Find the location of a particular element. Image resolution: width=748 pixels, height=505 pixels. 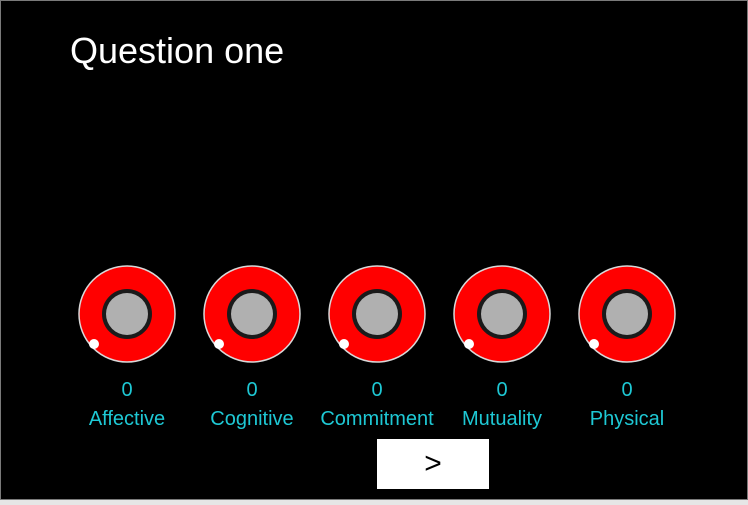

knob-label-mutuality: Mutuality is located at coordinates (502, 419).